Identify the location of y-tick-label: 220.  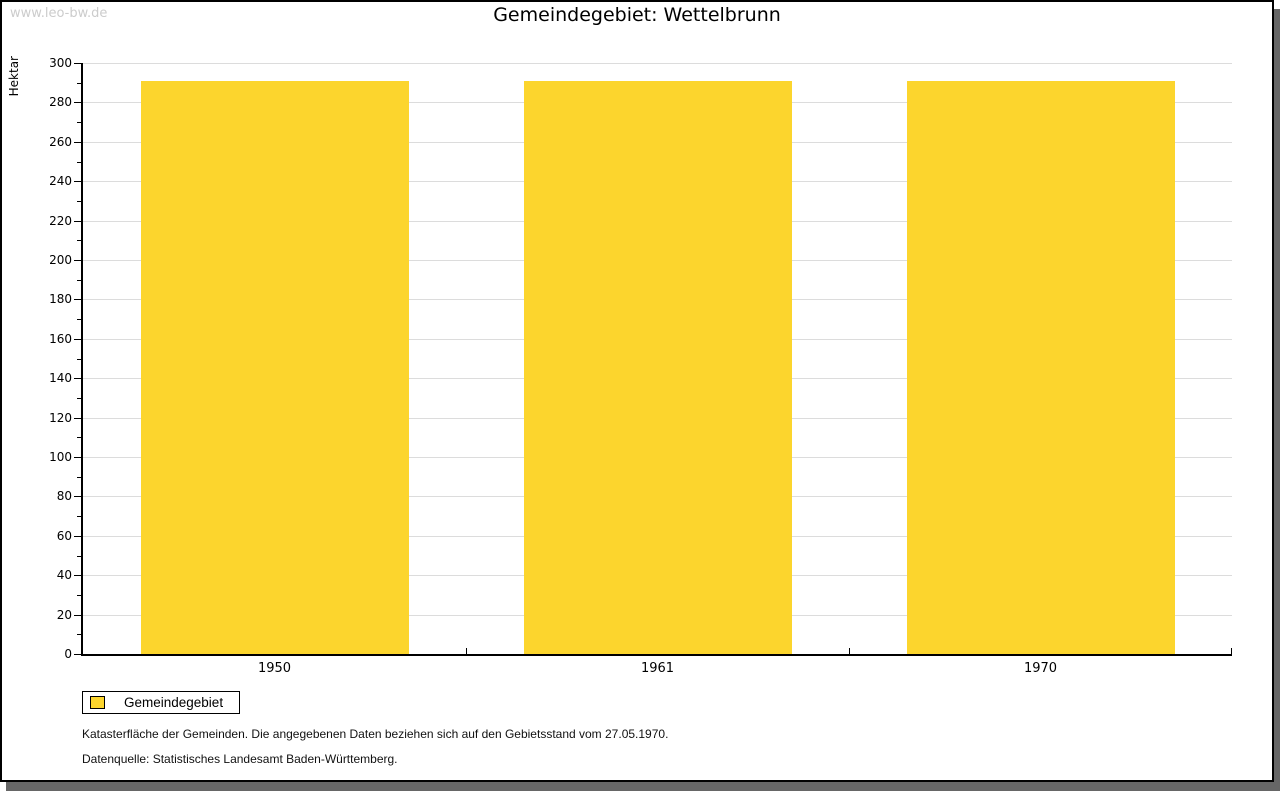
(60, 220).